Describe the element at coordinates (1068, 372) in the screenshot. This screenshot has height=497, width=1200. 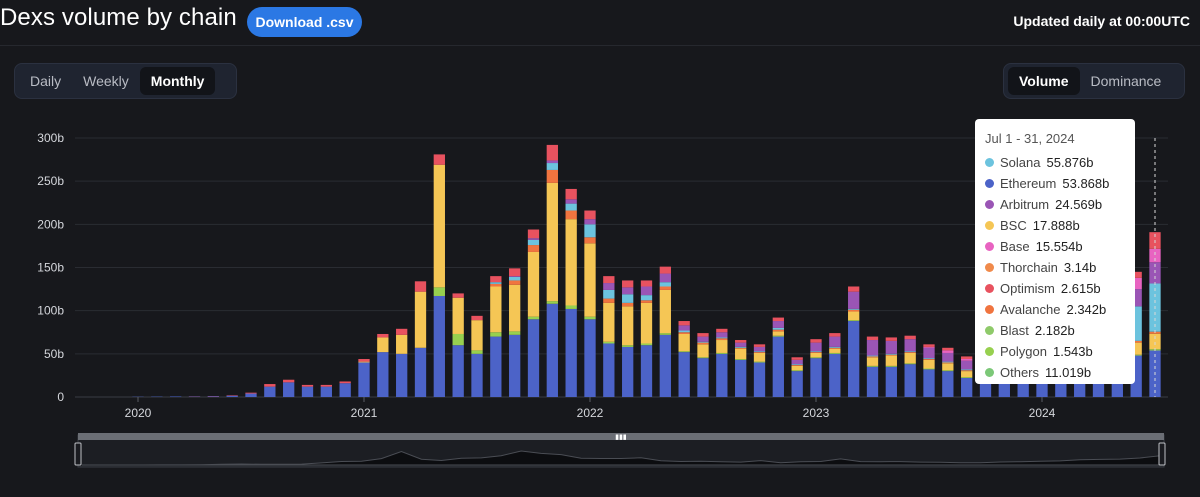
I see `tooltip-series-value: 11.019b` at that location.